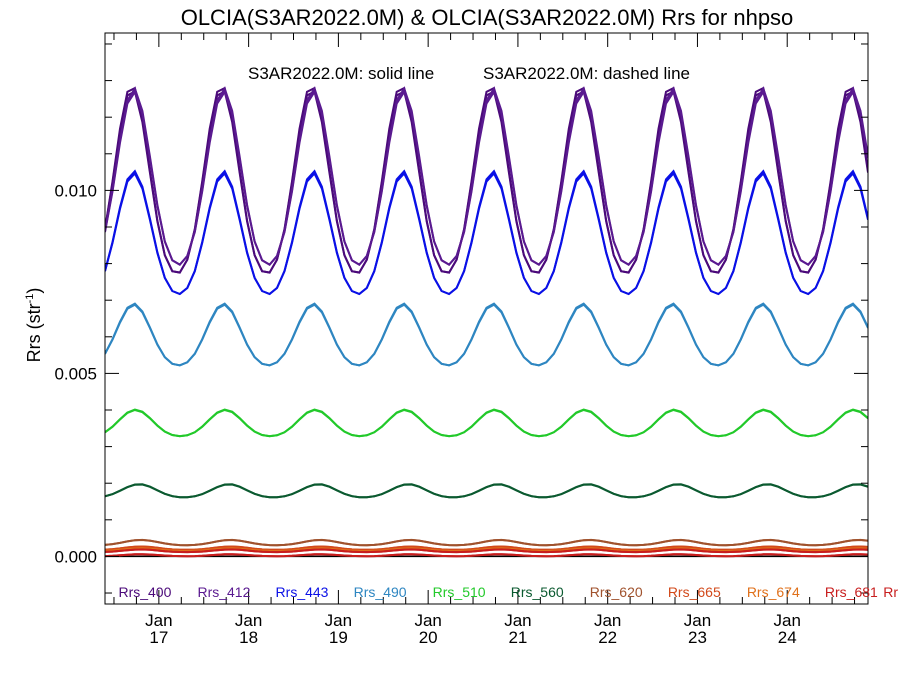 The width and height of the screenshot is (900, 675). I want to click on legend-entry-rrs-674: Rrs_674, so click(773, 592).